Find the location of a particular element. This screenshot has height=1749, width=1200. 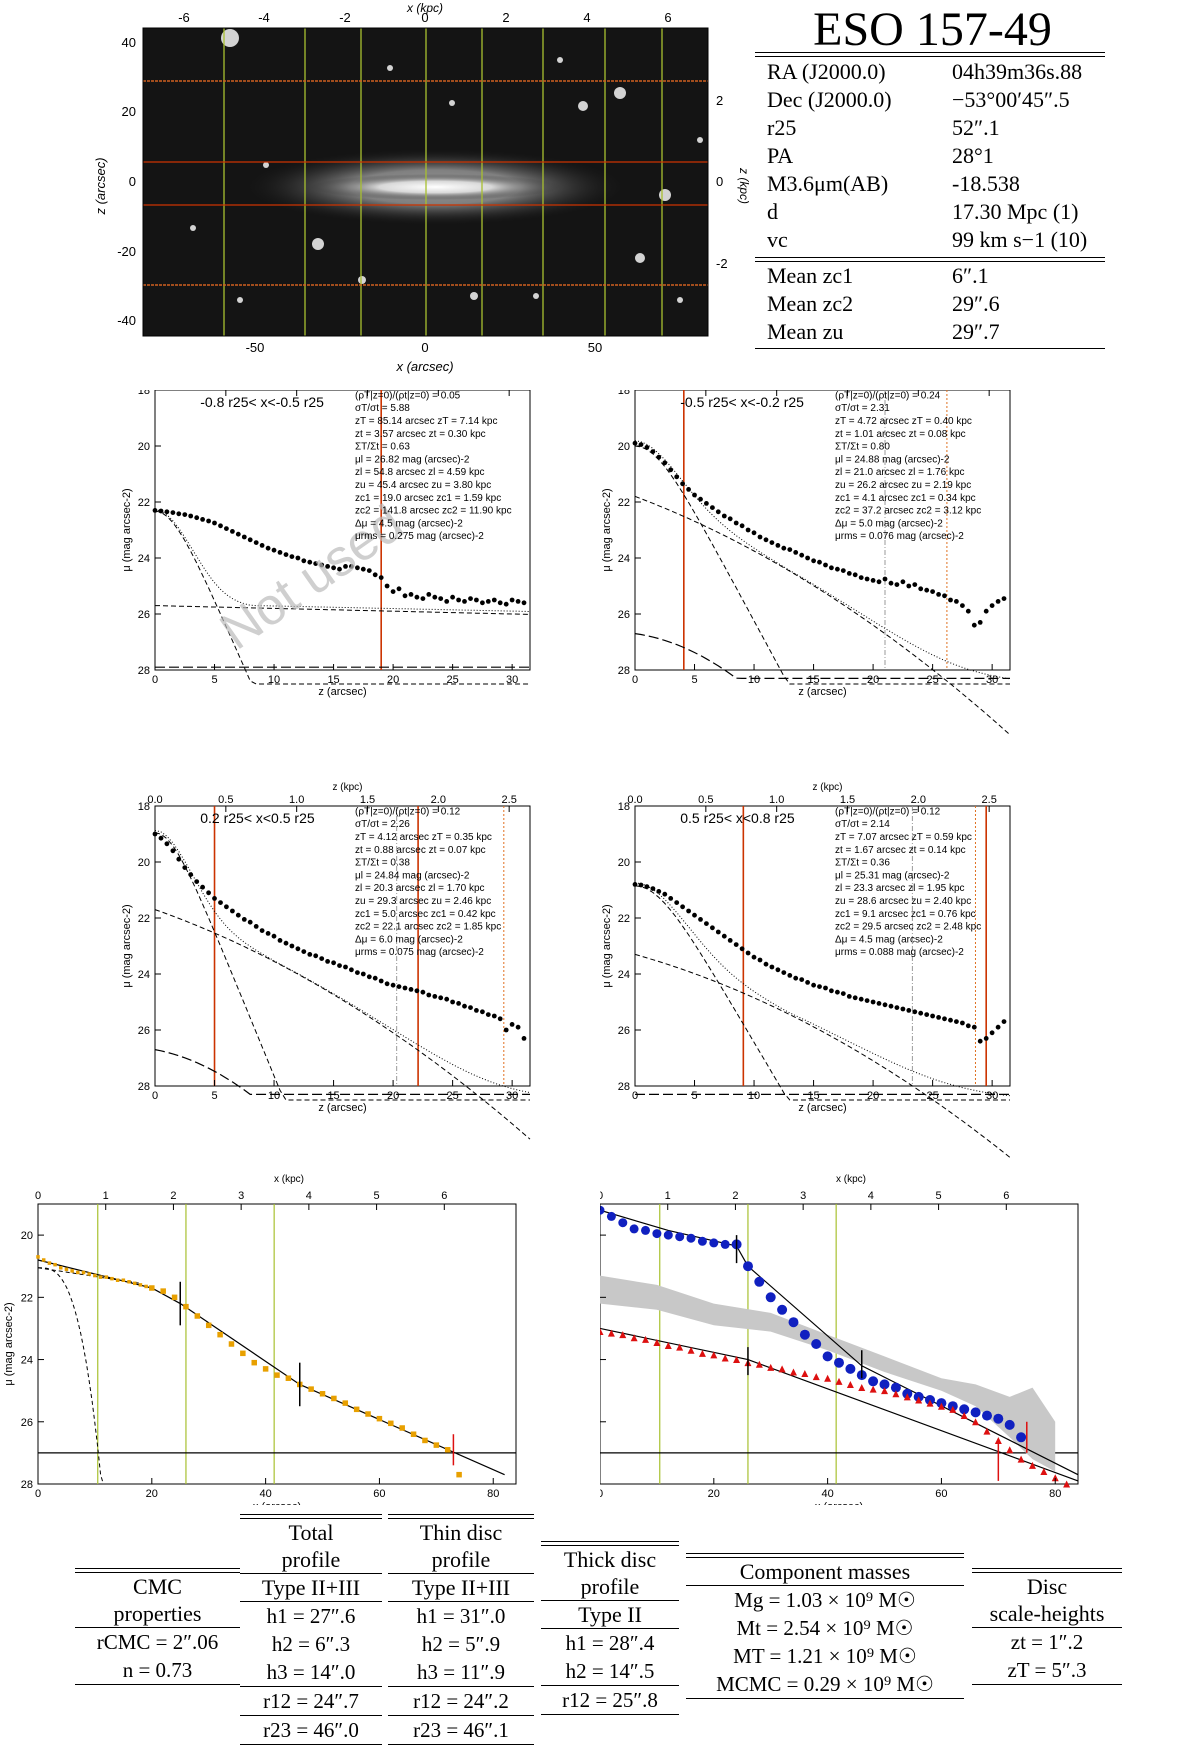

fit-parameter: σT/σt = 2.26 is located at coordinates (382, 824).